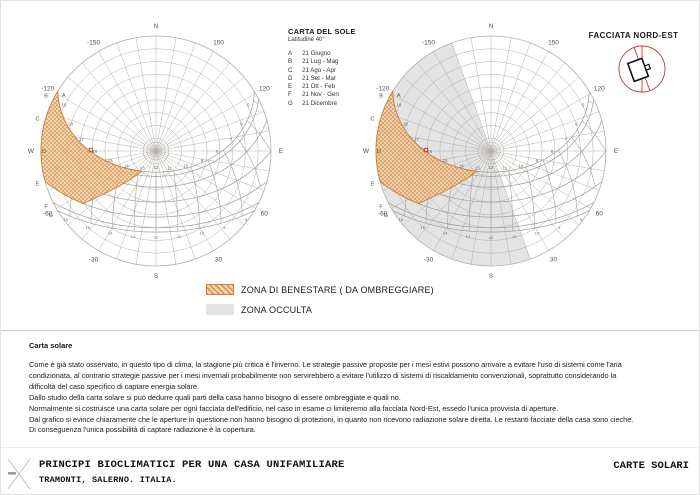 The width and height of the screenshot is (700, 495). What do you see at coordinates (381, 97) in the screenshot?
I see `svg-text: B` at bounding box center [381, 97].